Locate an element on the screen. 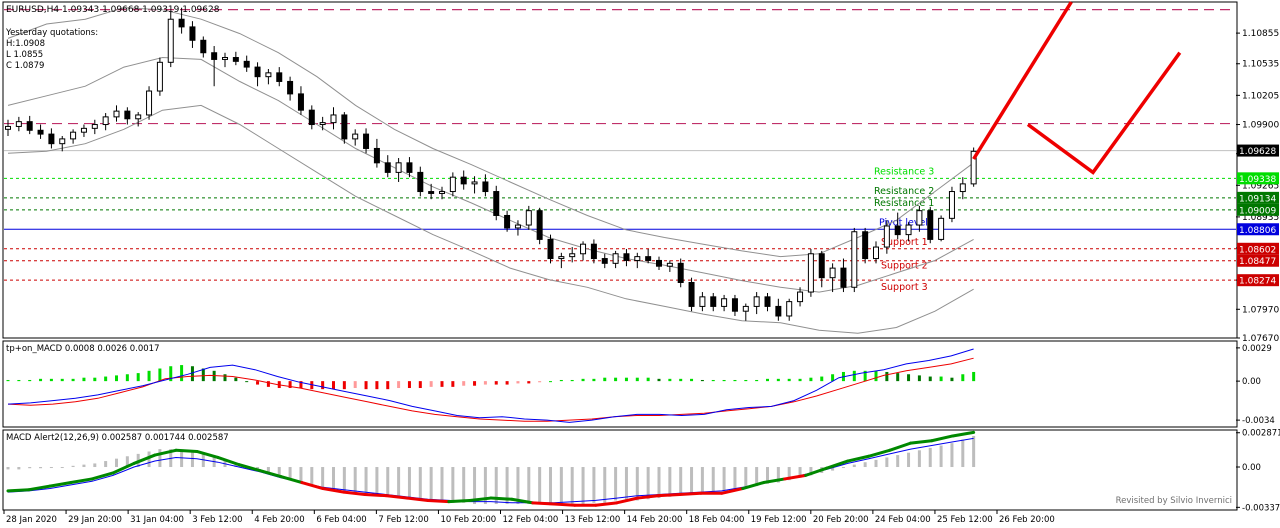 This screenshot has width=1280, height=528. level-name-label: Resistance 3 is located at coordinates (904, 171).